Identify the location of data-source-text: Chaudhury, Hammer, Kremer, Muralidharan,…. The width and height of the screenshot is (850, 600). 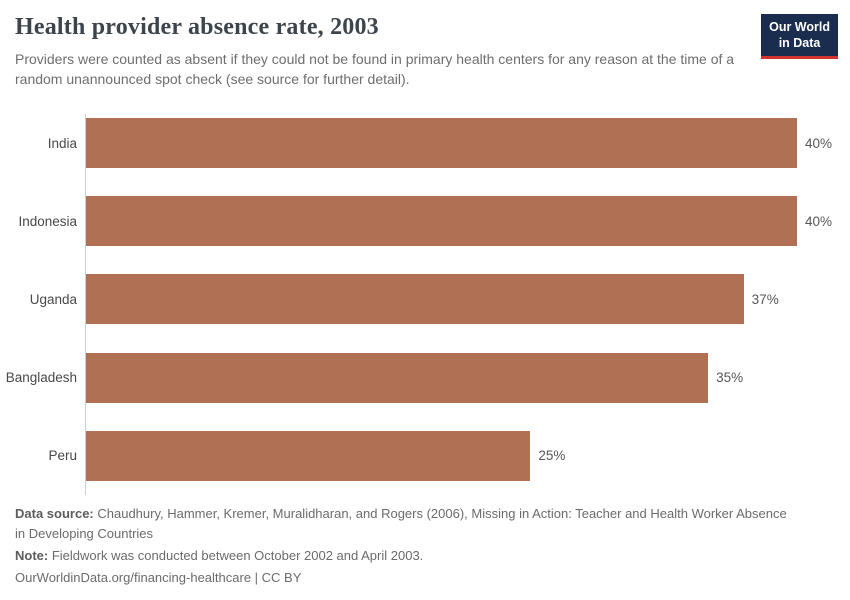
(401, 523).